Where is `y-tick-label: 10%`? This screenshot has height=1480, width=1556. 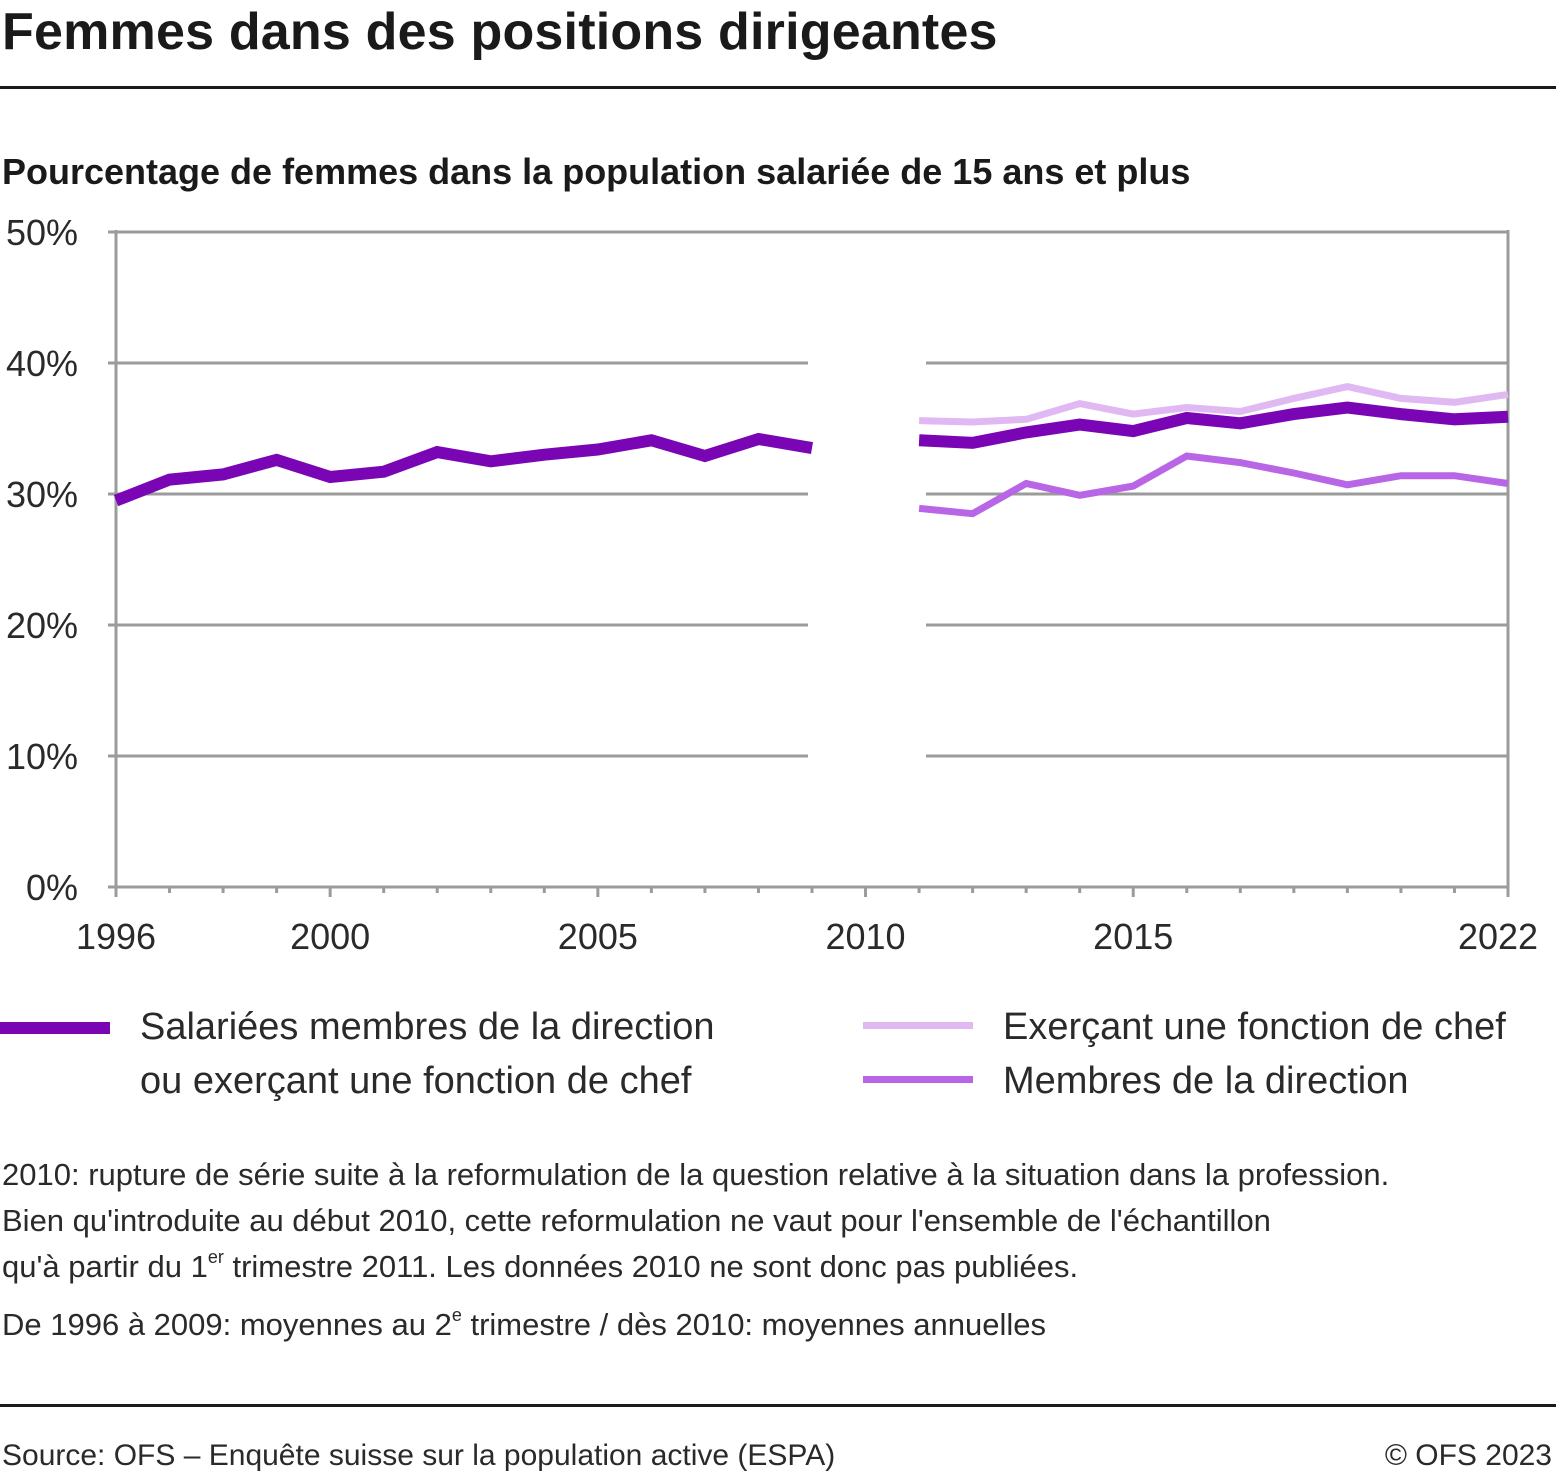 y-tick-label: 10% is located at coordinates (42, 756).